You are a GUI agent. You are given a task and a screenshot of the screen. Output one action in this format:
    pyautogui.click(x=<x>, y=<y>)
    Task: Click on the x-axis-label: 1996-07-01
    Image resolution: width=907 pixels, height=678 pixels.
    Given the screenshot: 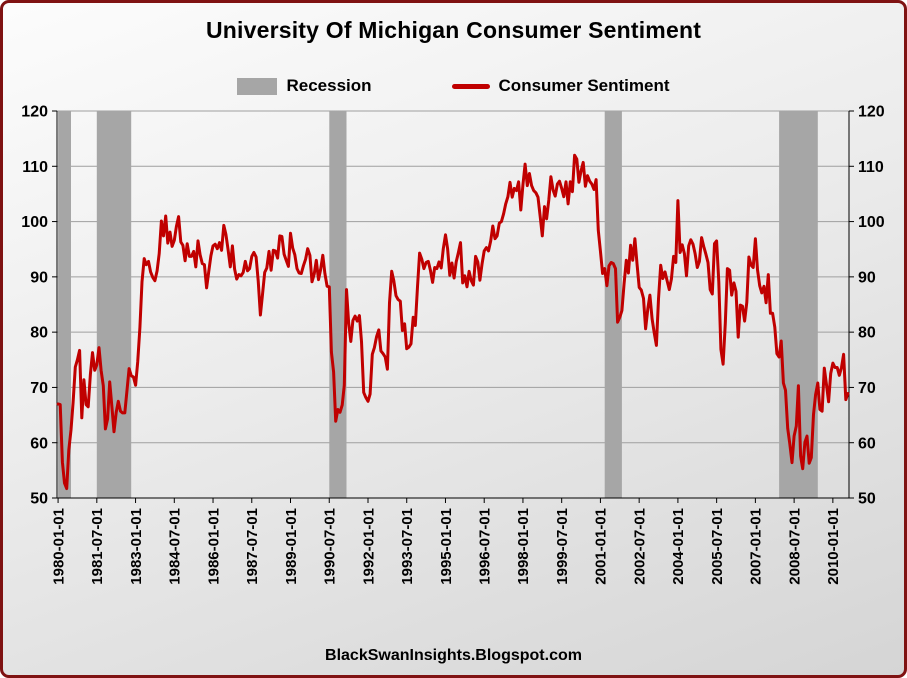 What is the action you would take?
    pyautogui.click(x=484, y=546)
    